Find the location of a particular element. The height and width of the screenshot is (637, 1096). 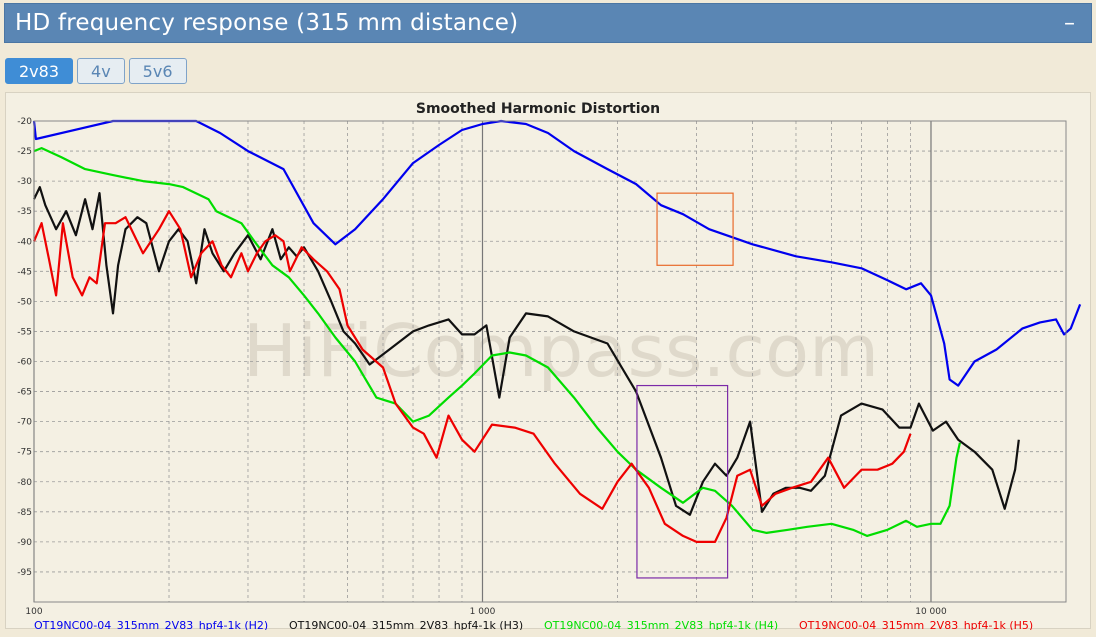

y-tick-label: -65 is located at coordinates (24, 393).